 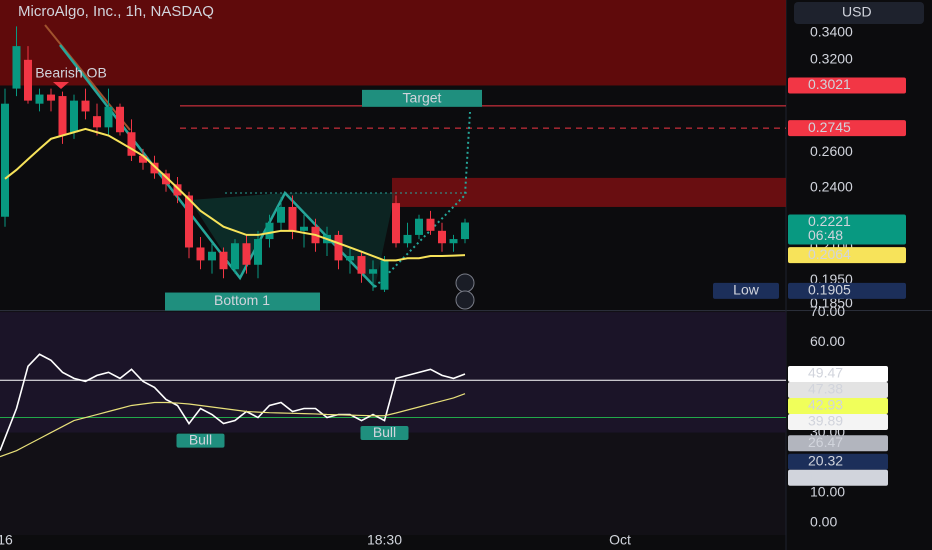 What do you see at coordinates (825, 405) in the screenshot?
I see `value-tag-label: 42.93` at bounding box center [825, 405].